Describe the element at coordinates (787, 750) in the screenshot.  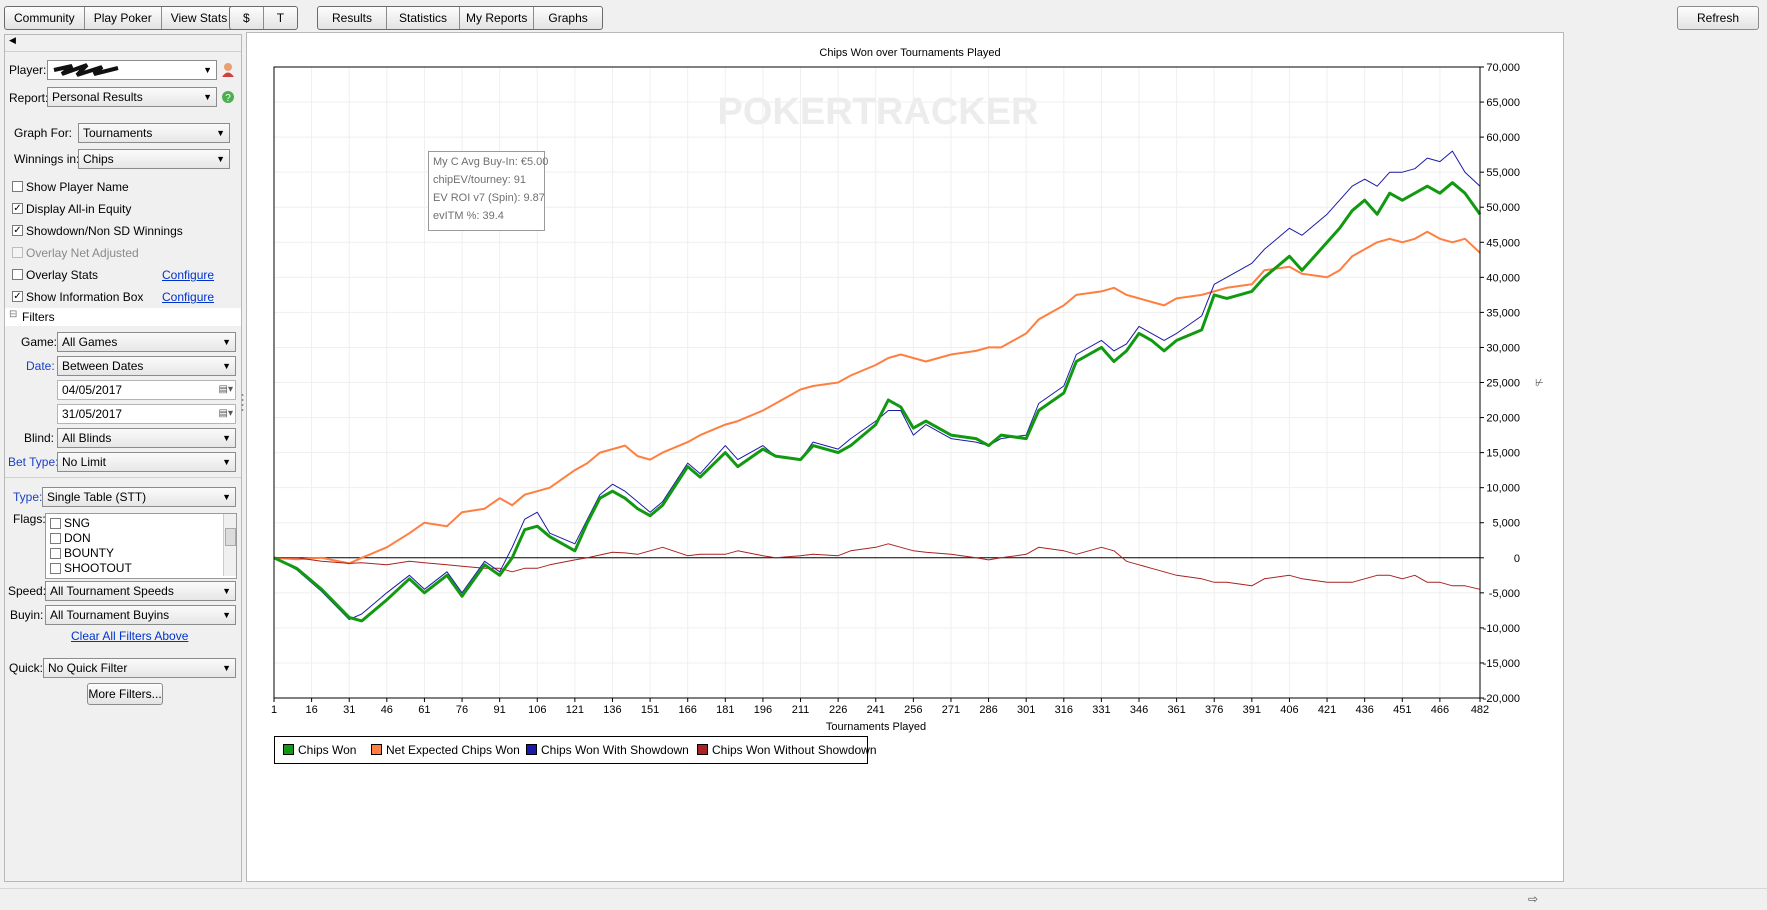
I see `legend-without-showdown: Chips Won Without Showdown` at that location.